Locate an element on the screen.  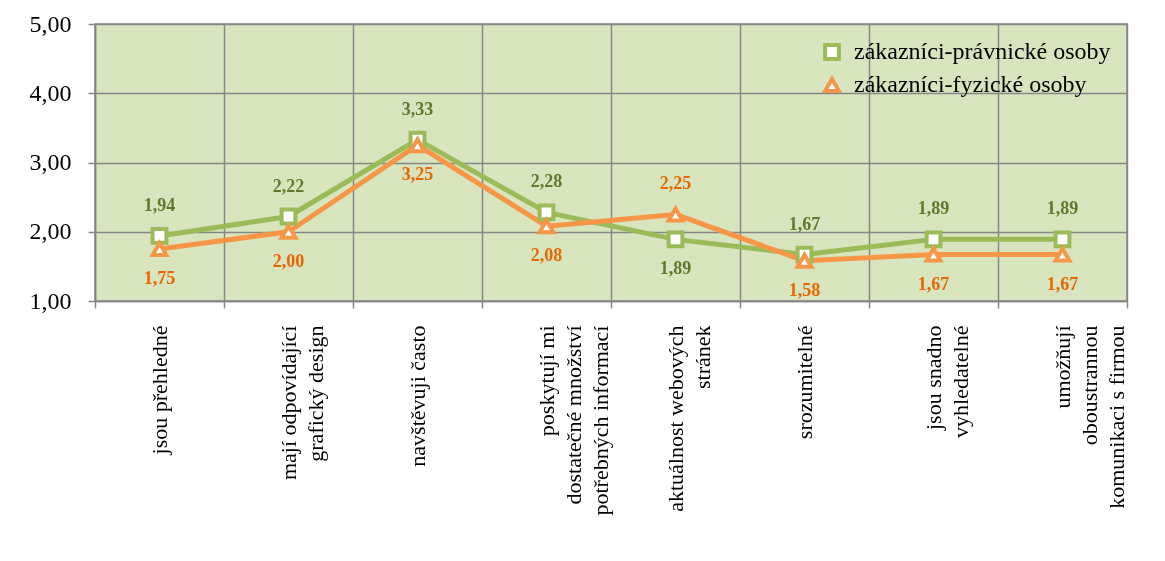
x-tick-label: jsou snadno vyhledatelné is located at coordinates (947, 381).